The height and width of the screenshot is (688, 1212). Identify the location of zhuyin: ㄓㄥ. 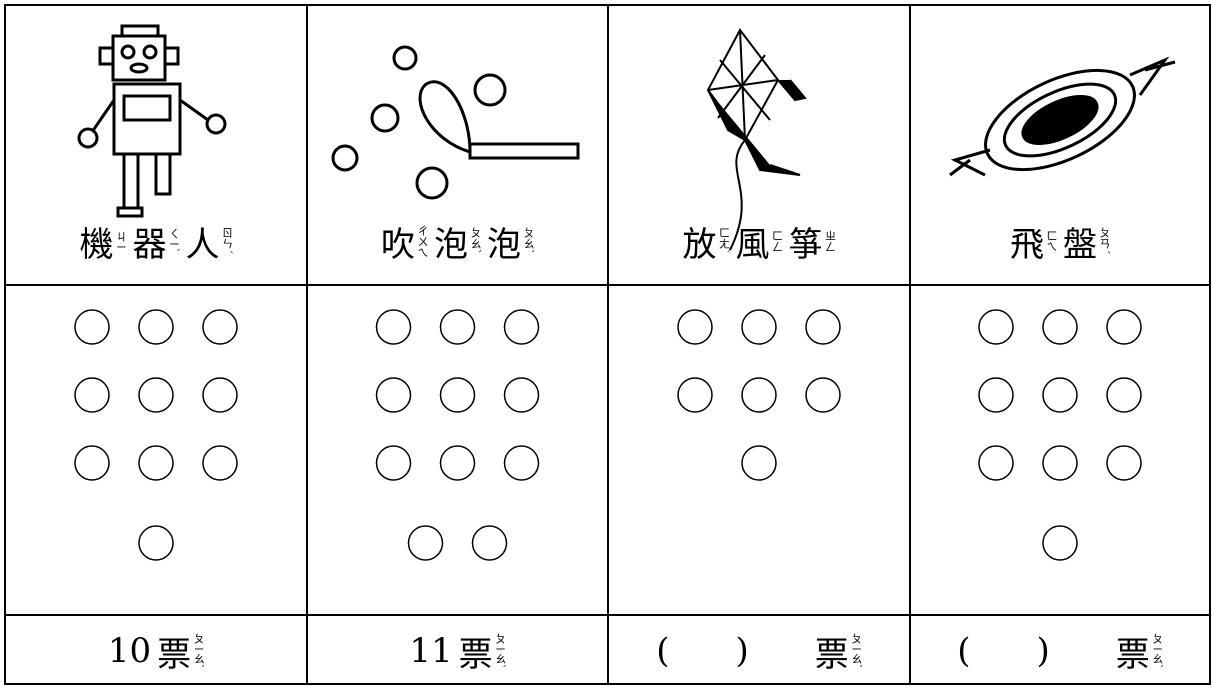
(830, 241).